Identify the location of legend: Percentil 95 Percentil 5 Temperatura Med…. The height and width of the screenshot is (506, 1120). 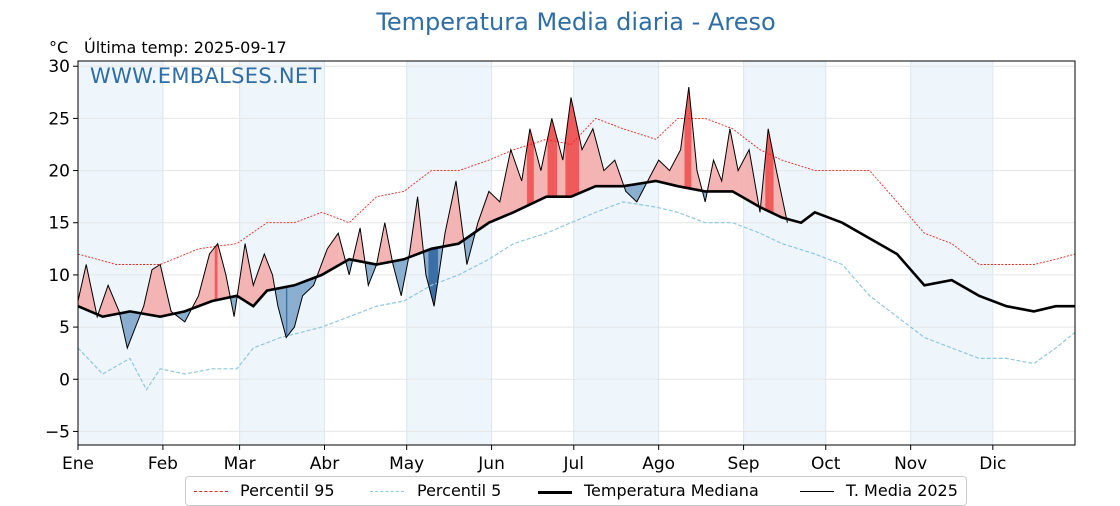
(576, 491).